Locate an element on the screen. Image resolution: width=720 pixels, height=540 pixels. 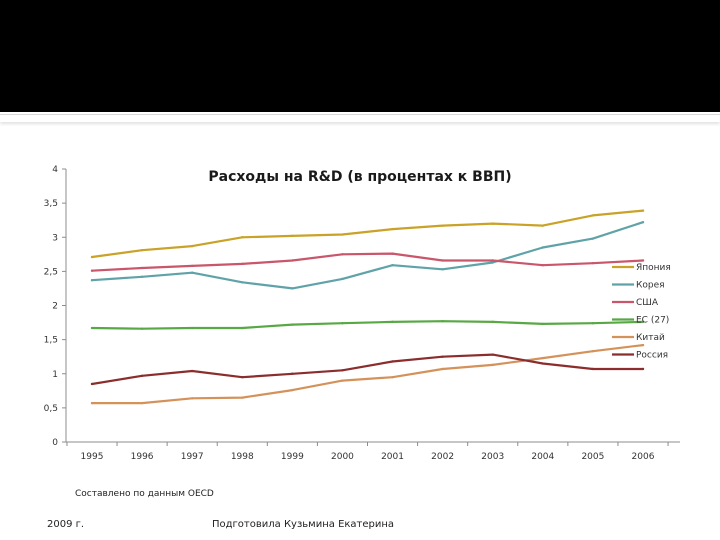
x-tick-label: 2006 is located at coordinates (643, 457).